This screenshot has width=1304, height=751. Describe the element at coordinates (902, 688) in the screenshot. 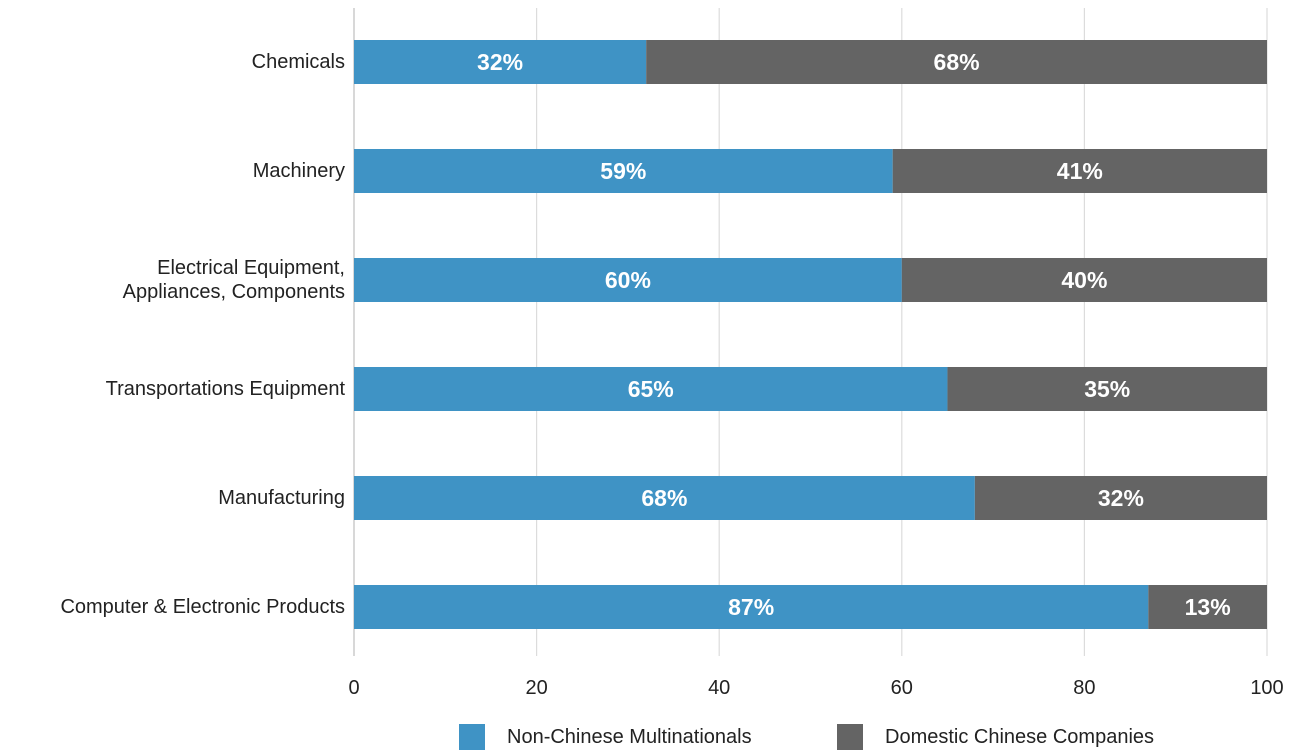

I see `x-tick-label: 60` at that location.